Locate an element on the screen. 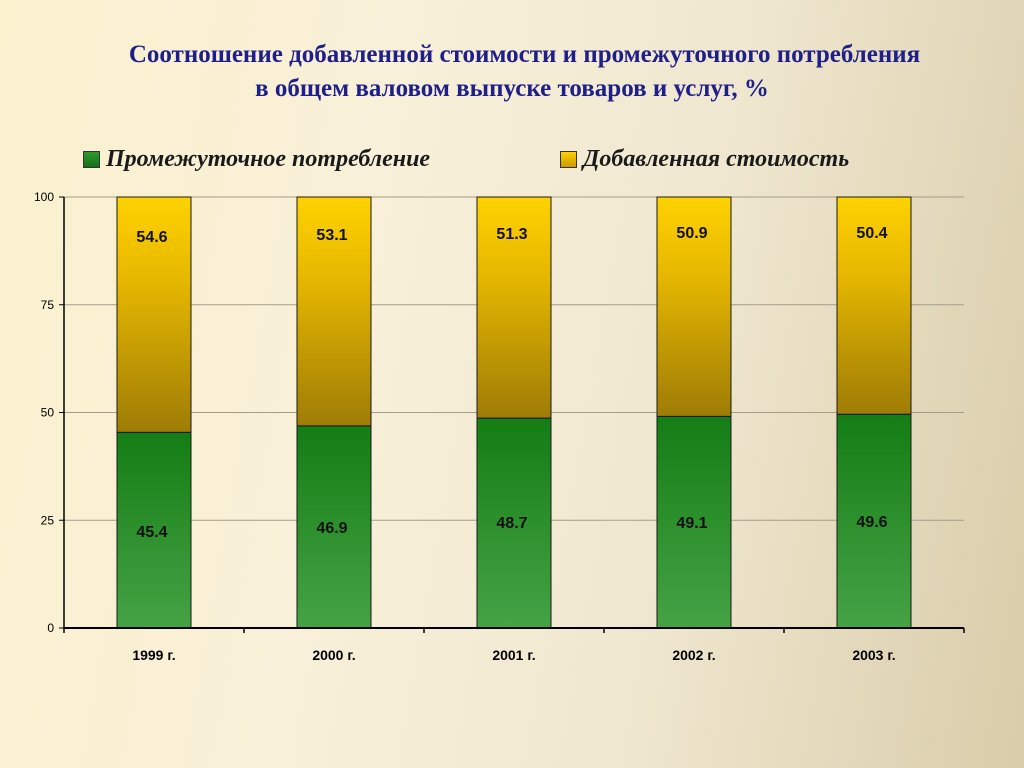 The image size is (1024, 768). y-tick-label: 50 is located at coordinates (48, 413).